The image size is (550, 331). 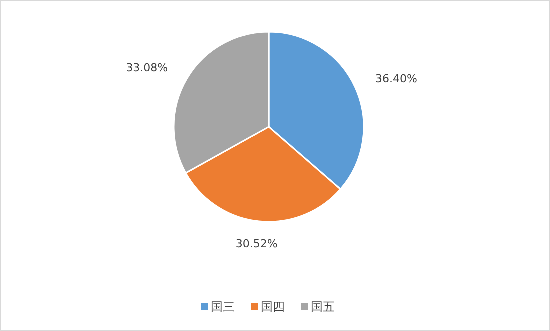 I want to click on legend-label: 国五, so click(x=323, y=307).